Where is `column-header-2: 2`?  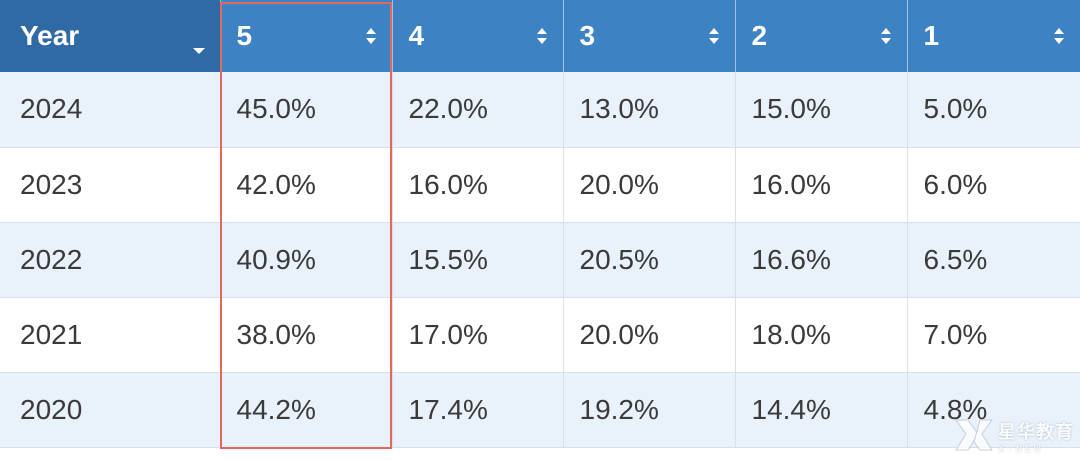
column-header-2: 2 is located at coordinates (821, 36).